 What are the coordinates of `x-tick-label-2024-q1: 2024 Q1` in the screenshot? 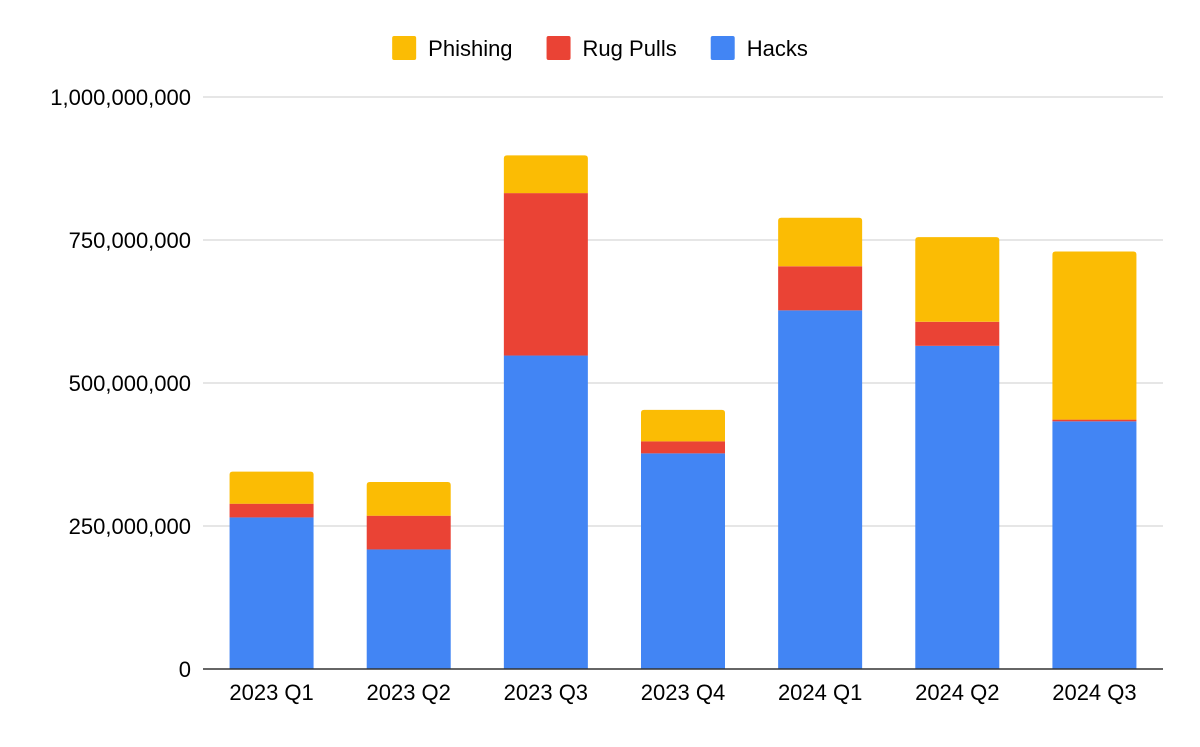 It's located at (820, 692).